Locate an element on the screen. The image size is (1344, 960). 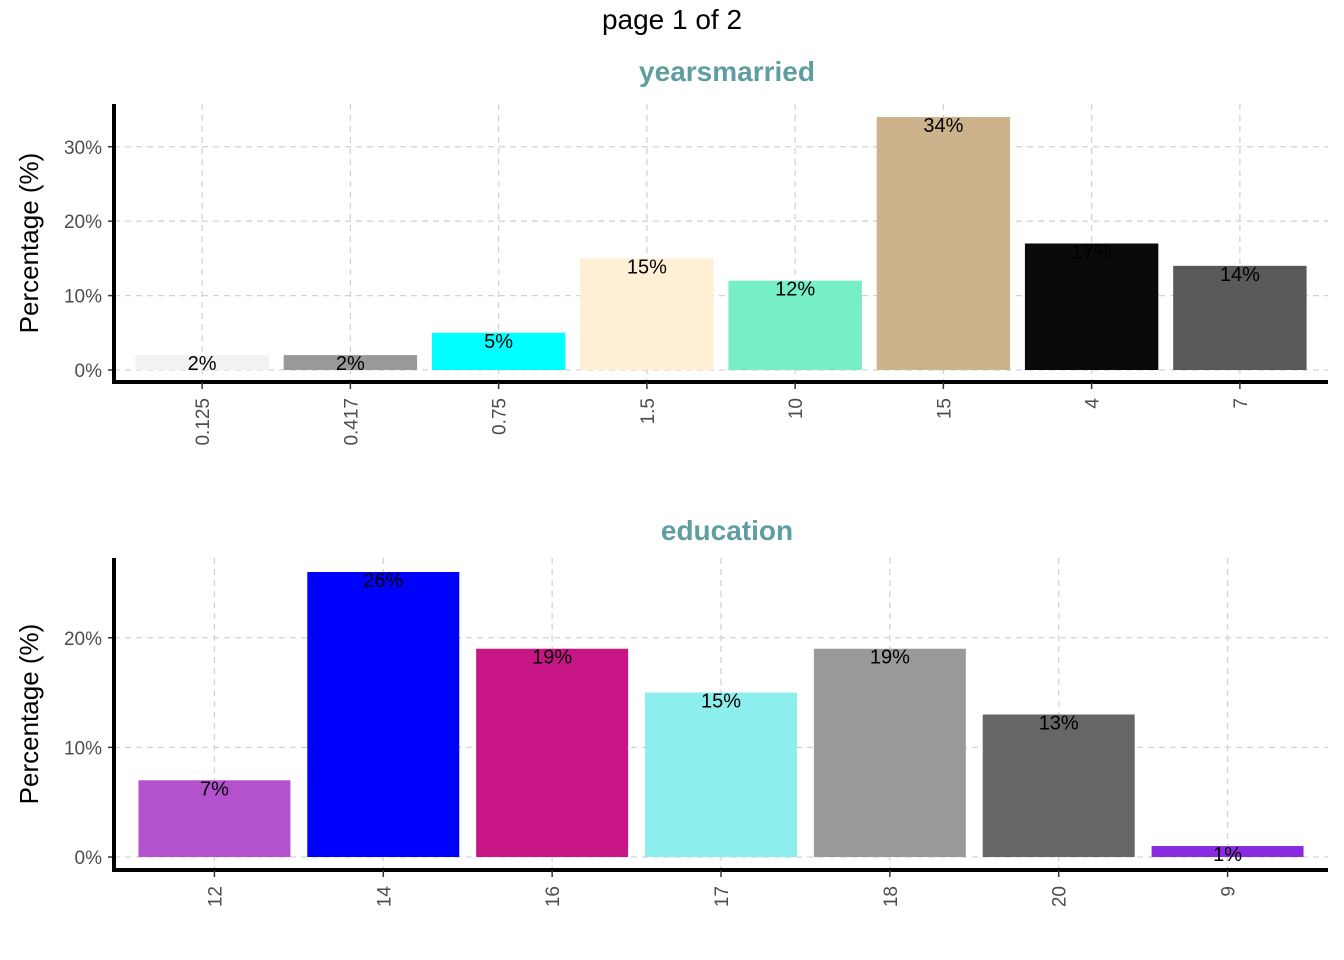
data-label: 26% is located at coordinates (383, 581).